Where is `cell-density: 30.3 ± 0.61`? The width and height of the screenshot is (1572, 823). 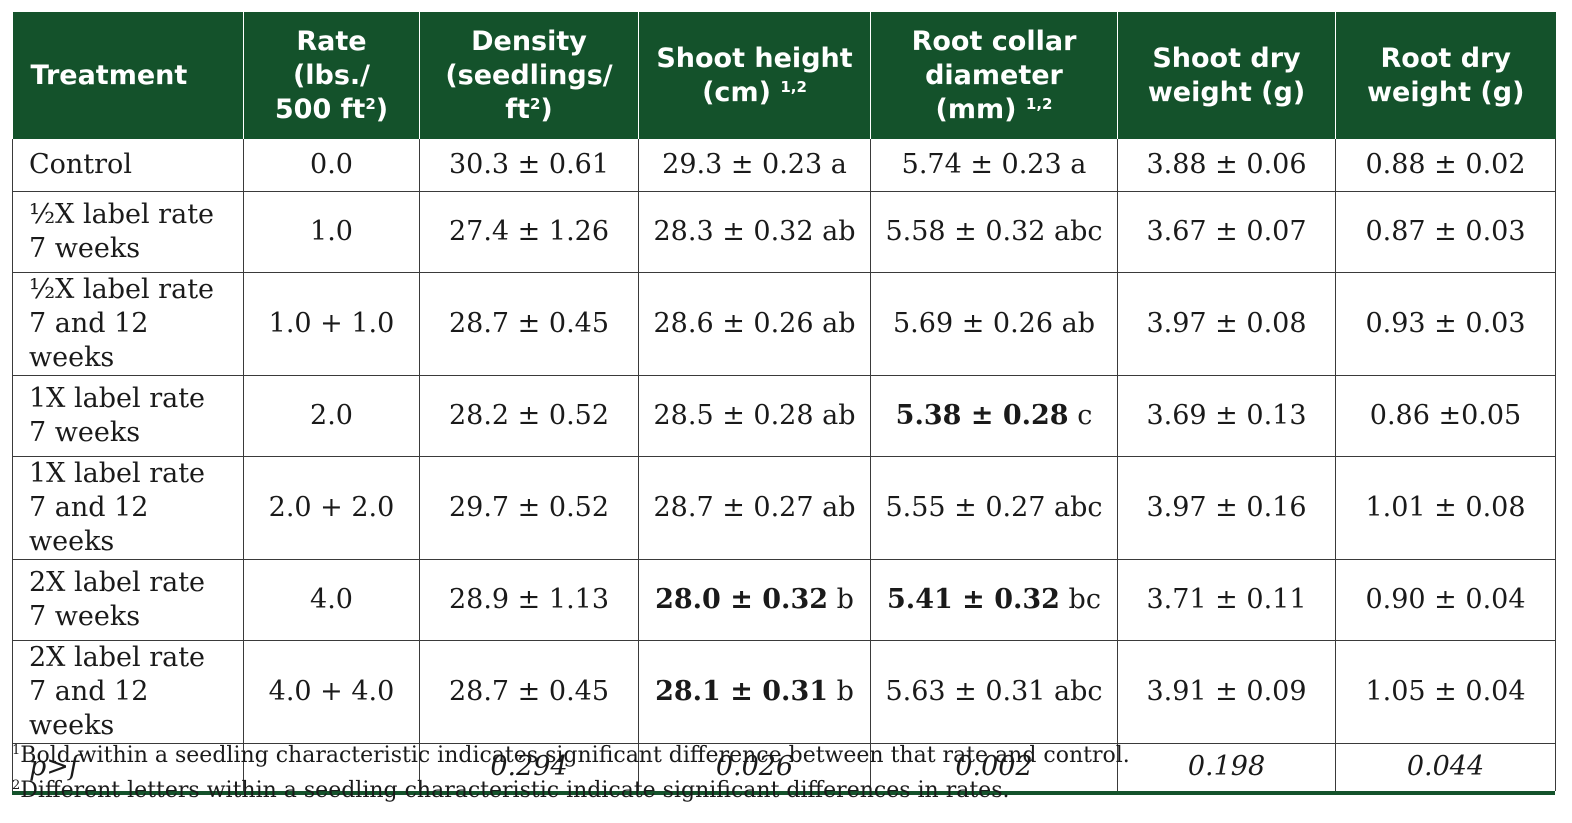 cell-density: 30.3 ± 0.61 is located at coordinates (529, 165).